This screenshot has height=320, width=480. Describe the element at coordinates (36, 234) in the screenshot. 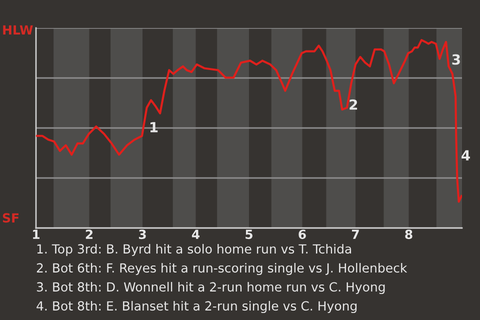

I see `x-tick-label: 1` at that location.